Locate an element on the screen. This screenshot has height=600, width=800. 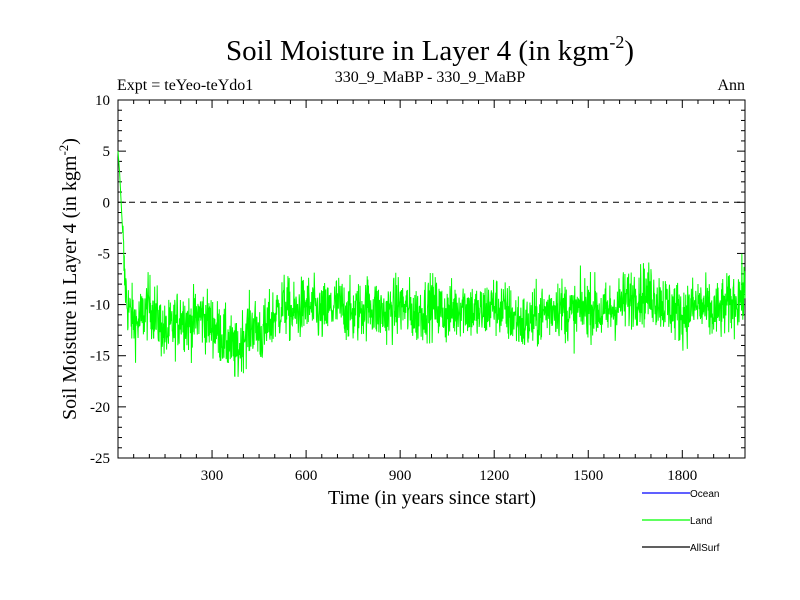
y-axis-label-superscript: -2 is located at coordinates (63, 150).